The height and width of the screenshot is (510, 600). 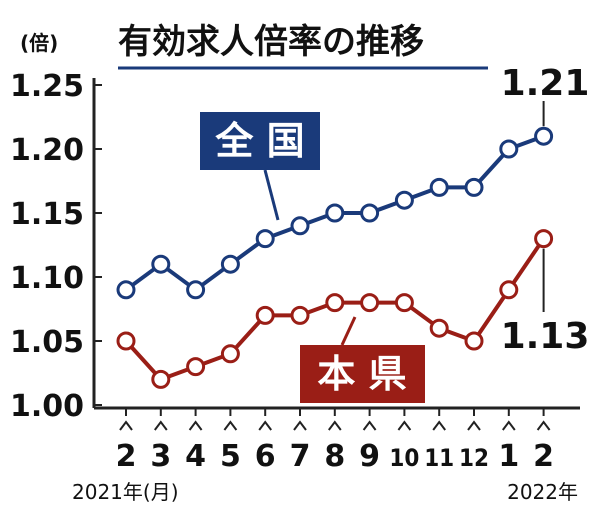 I want to click on y-tick-label: 1.00, so click(x=47, y=406).